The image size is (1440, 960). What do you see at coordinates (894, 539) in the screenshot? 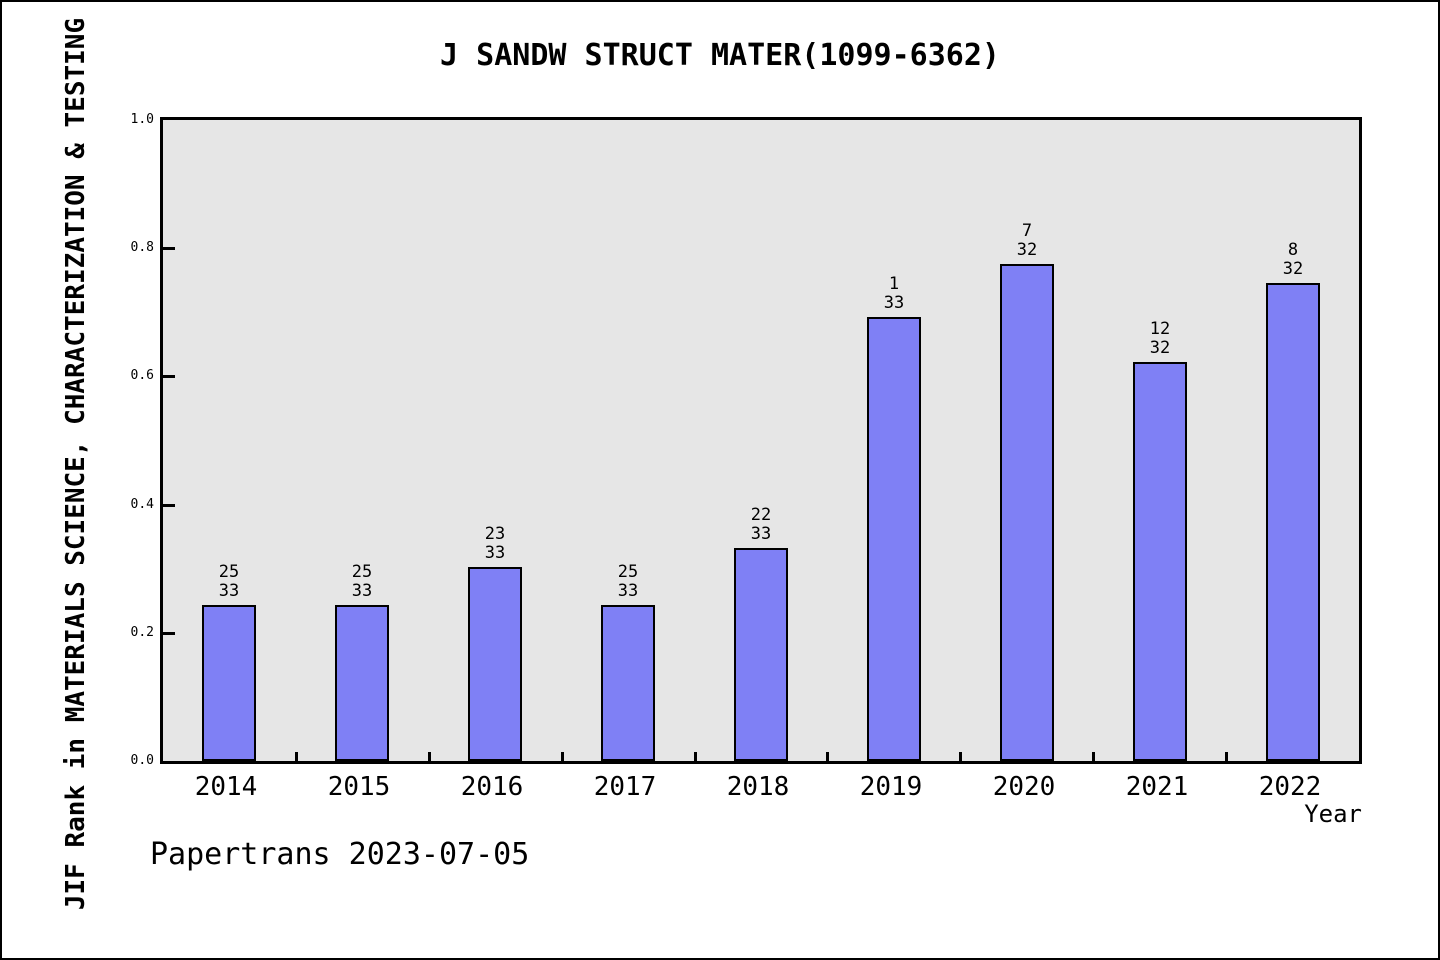
I see `bar-2019` at bounding box center [894, 539].